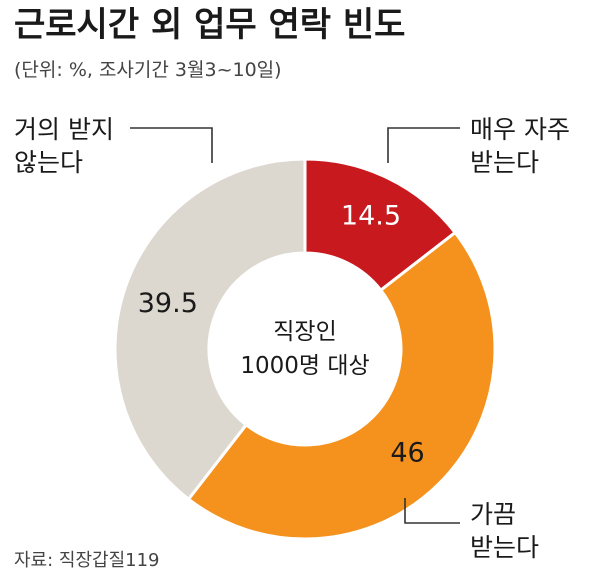 This screenshot has width=610, height=578. I want to click on slice-value-label: 39.5, so click(168, 303).